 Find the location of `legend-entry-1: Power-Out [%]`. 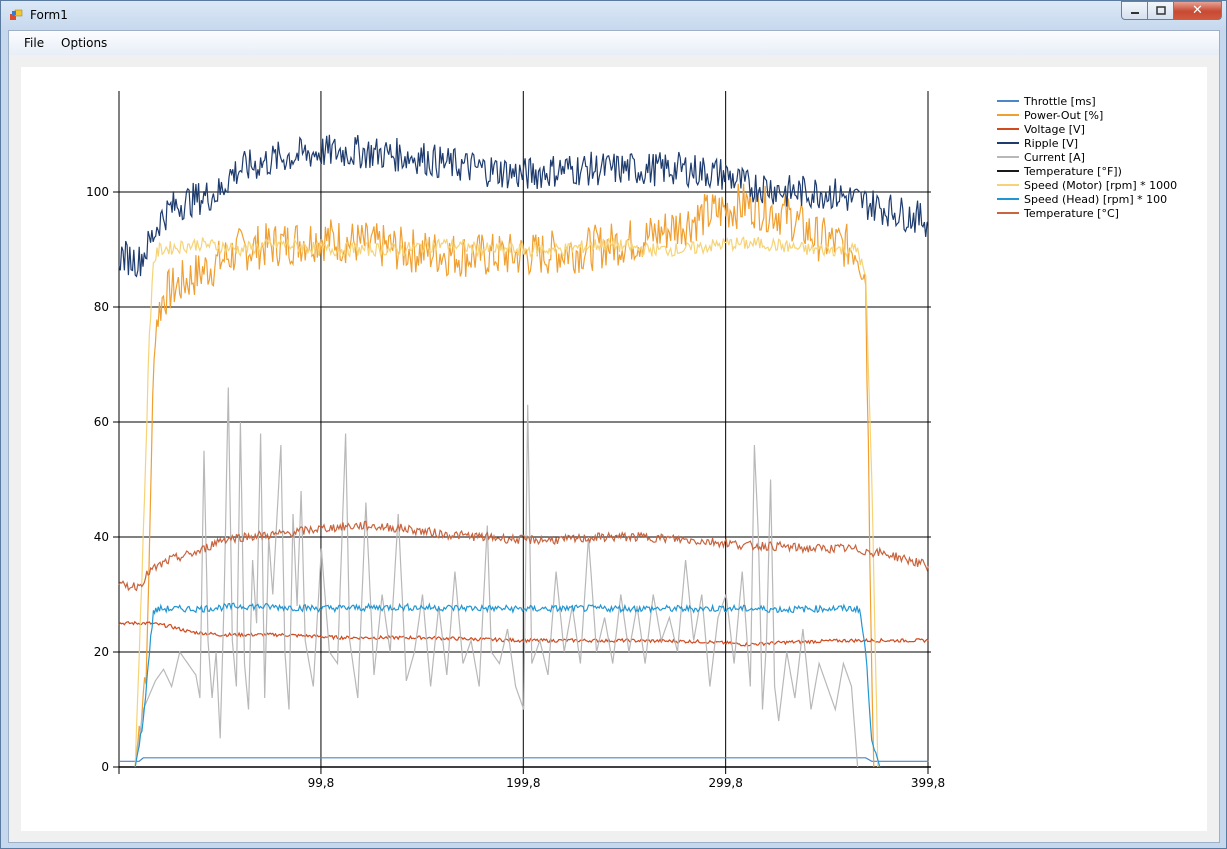

legend-entry-1: Power-Out [%] is located at coordinates (1063, 115).